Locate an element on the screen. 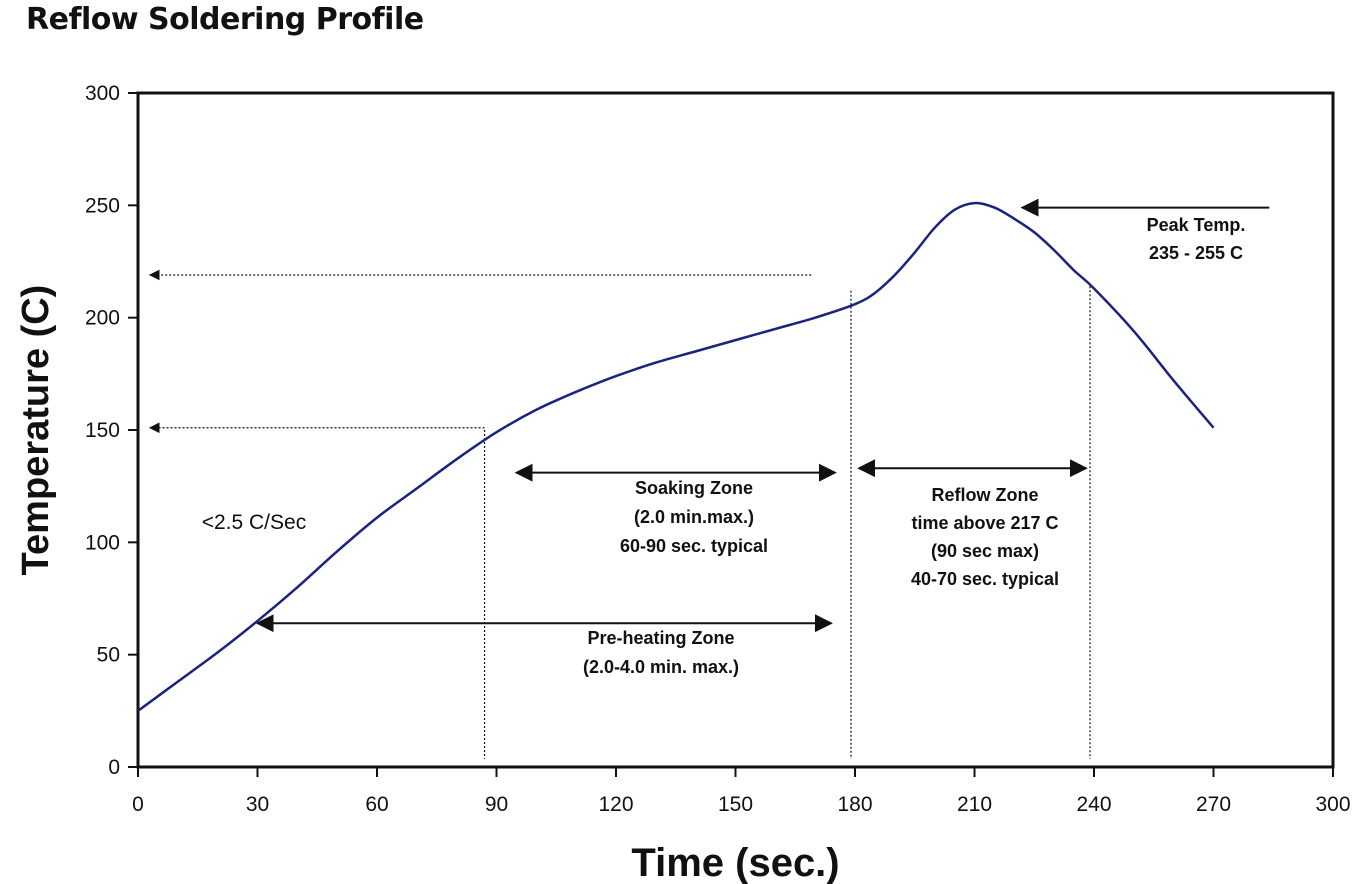  page-title: Reflow Soldering Profile is located at coordinates (225, 19).